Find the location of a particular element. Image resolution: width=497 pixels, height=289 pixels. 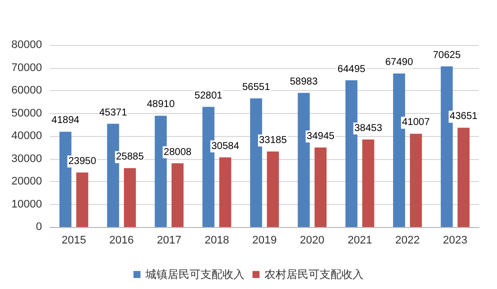

x-tick-label: 2015 is located at coordinates (74, 240).